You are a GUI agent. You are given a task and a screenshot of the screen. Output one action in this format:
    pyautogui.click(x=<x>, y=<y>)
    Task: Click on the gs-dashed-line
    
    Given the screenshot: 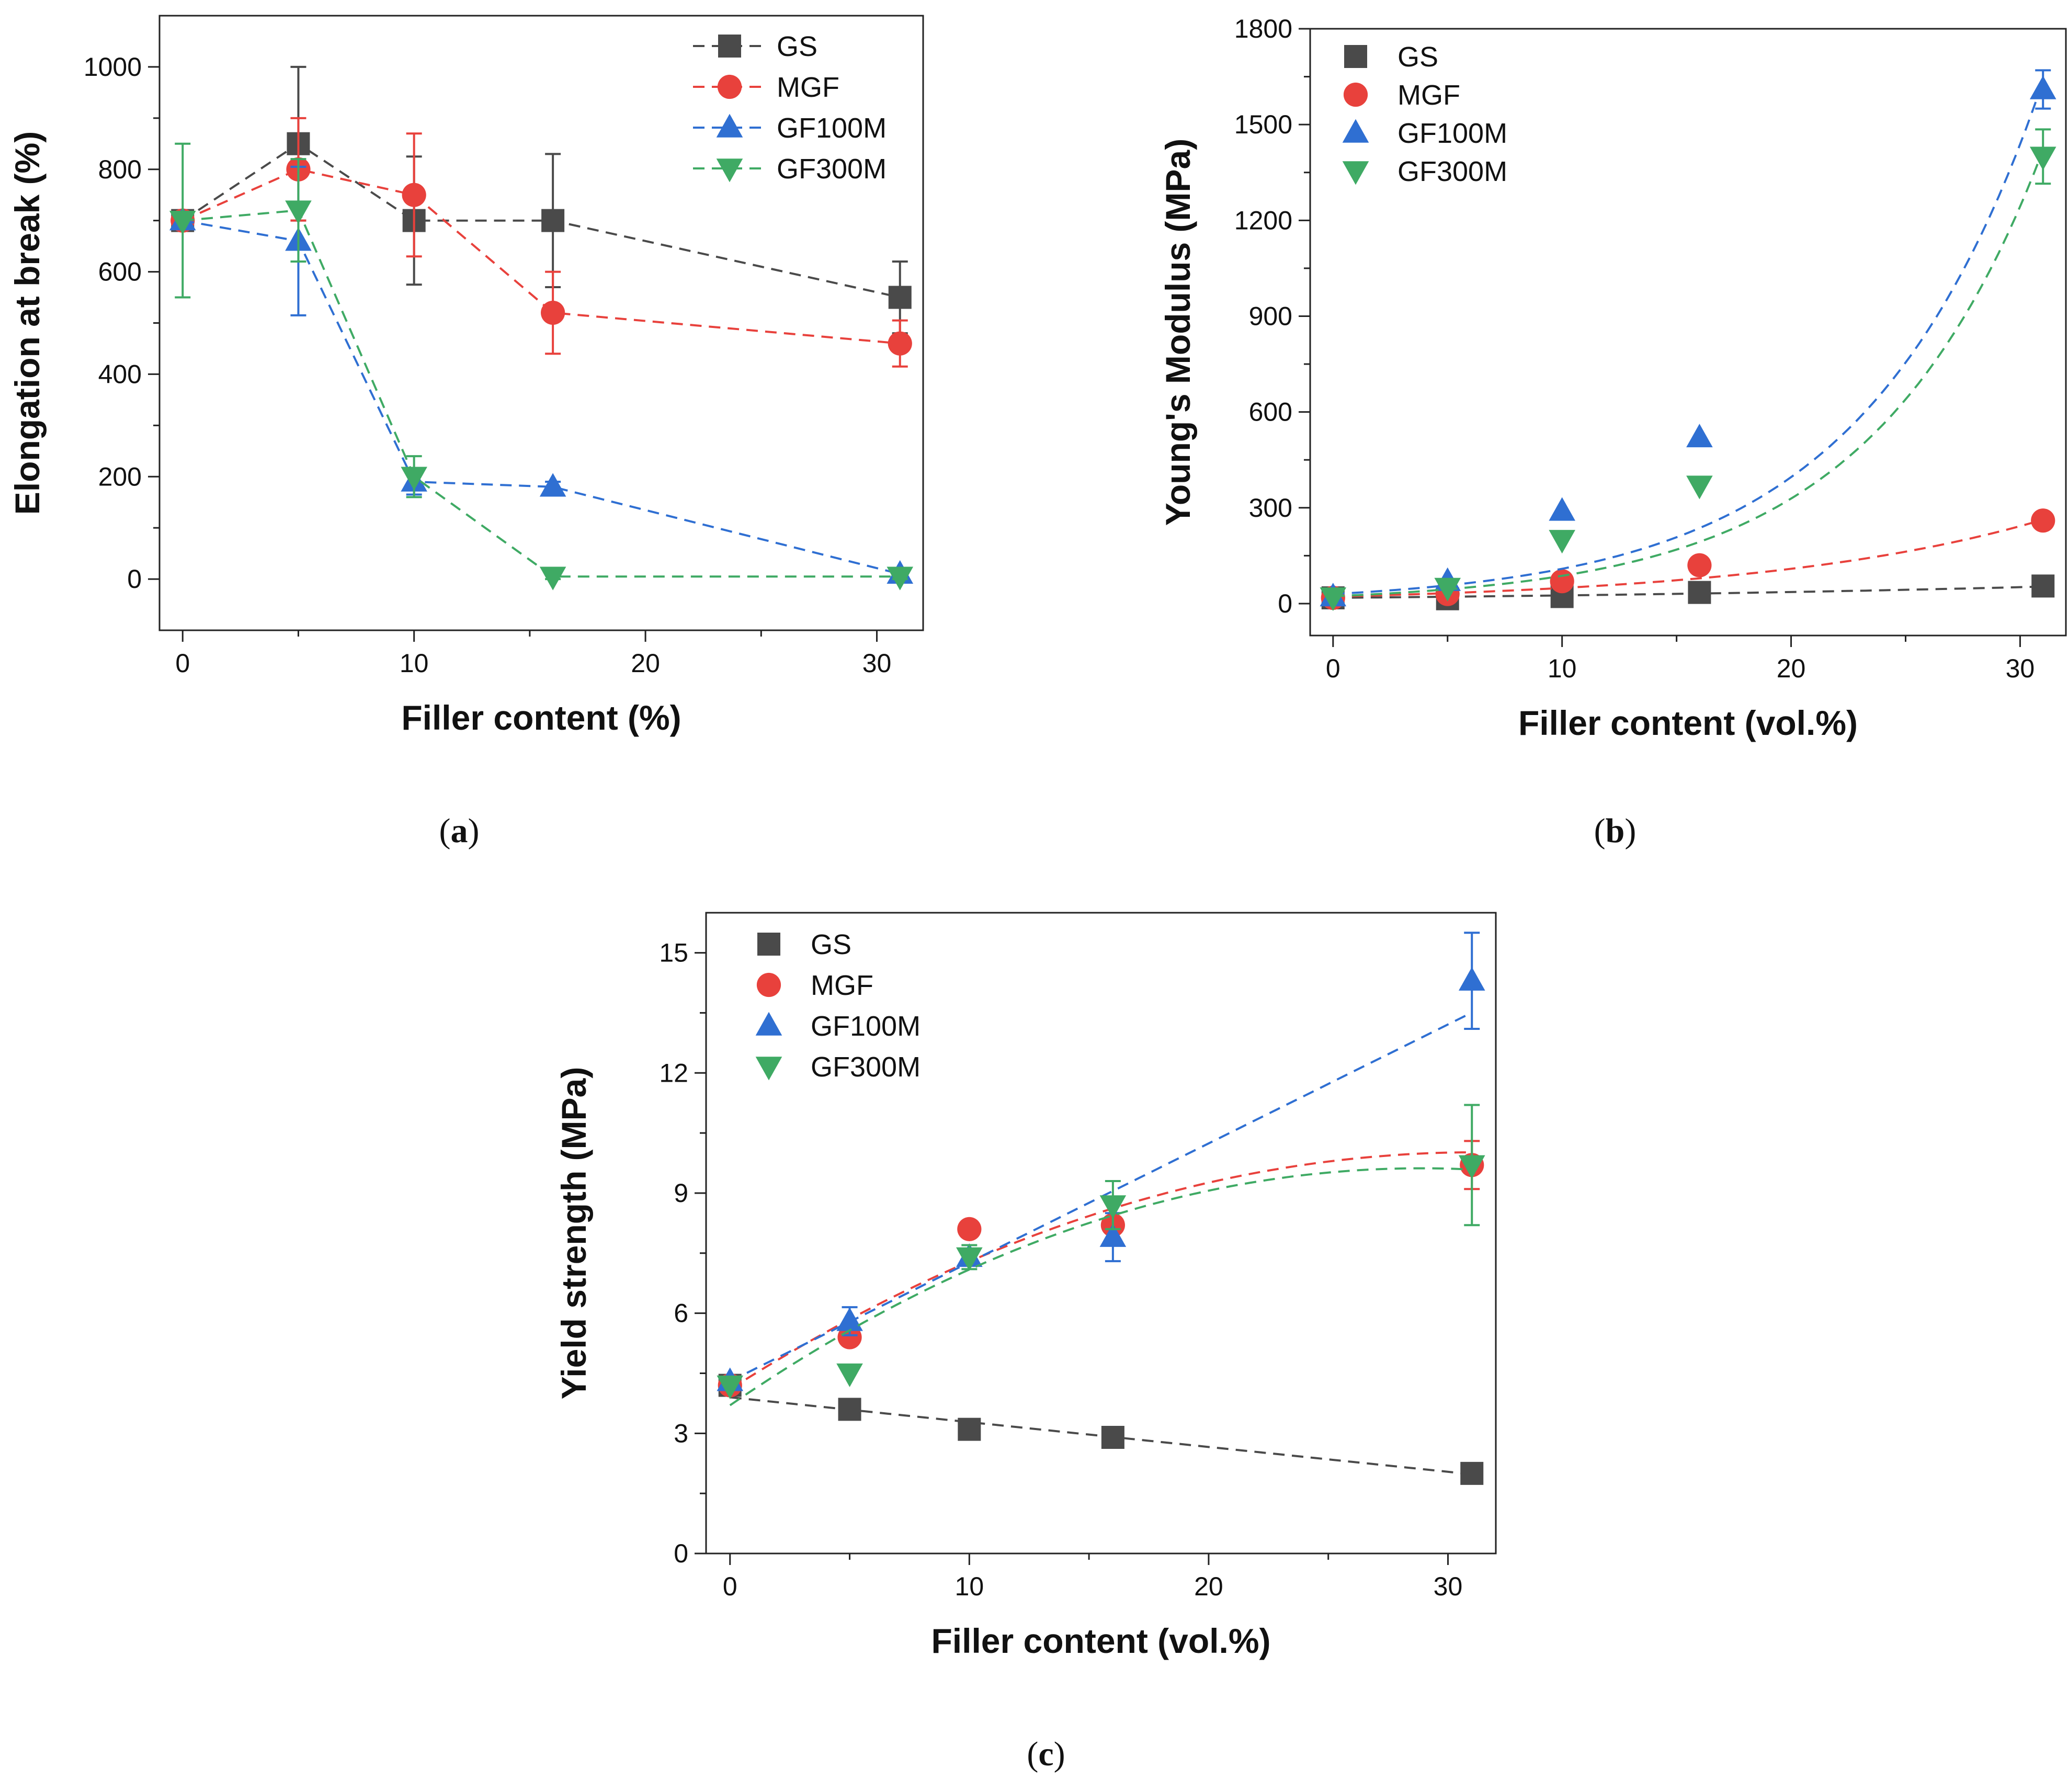 What is the action you would take?
    pyautogui.click(x=541, y=220)
    